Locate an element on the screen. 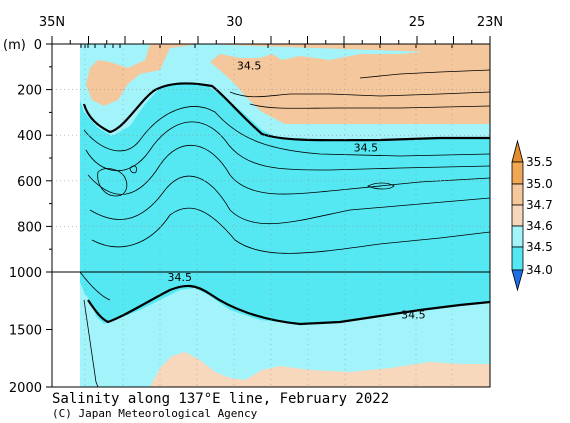 This screenshot has height=423, width=570. chart-title: Salinity along 137°E line, February 2022 is located at coordinates (220, 399).